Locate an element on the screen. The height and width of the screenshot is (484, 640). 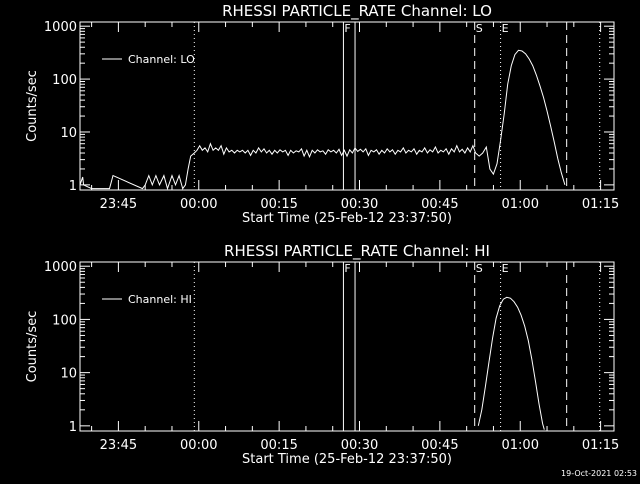
footer-timestamp: 19-Oct-2021 02:53 is located at coordinates (599, 473).